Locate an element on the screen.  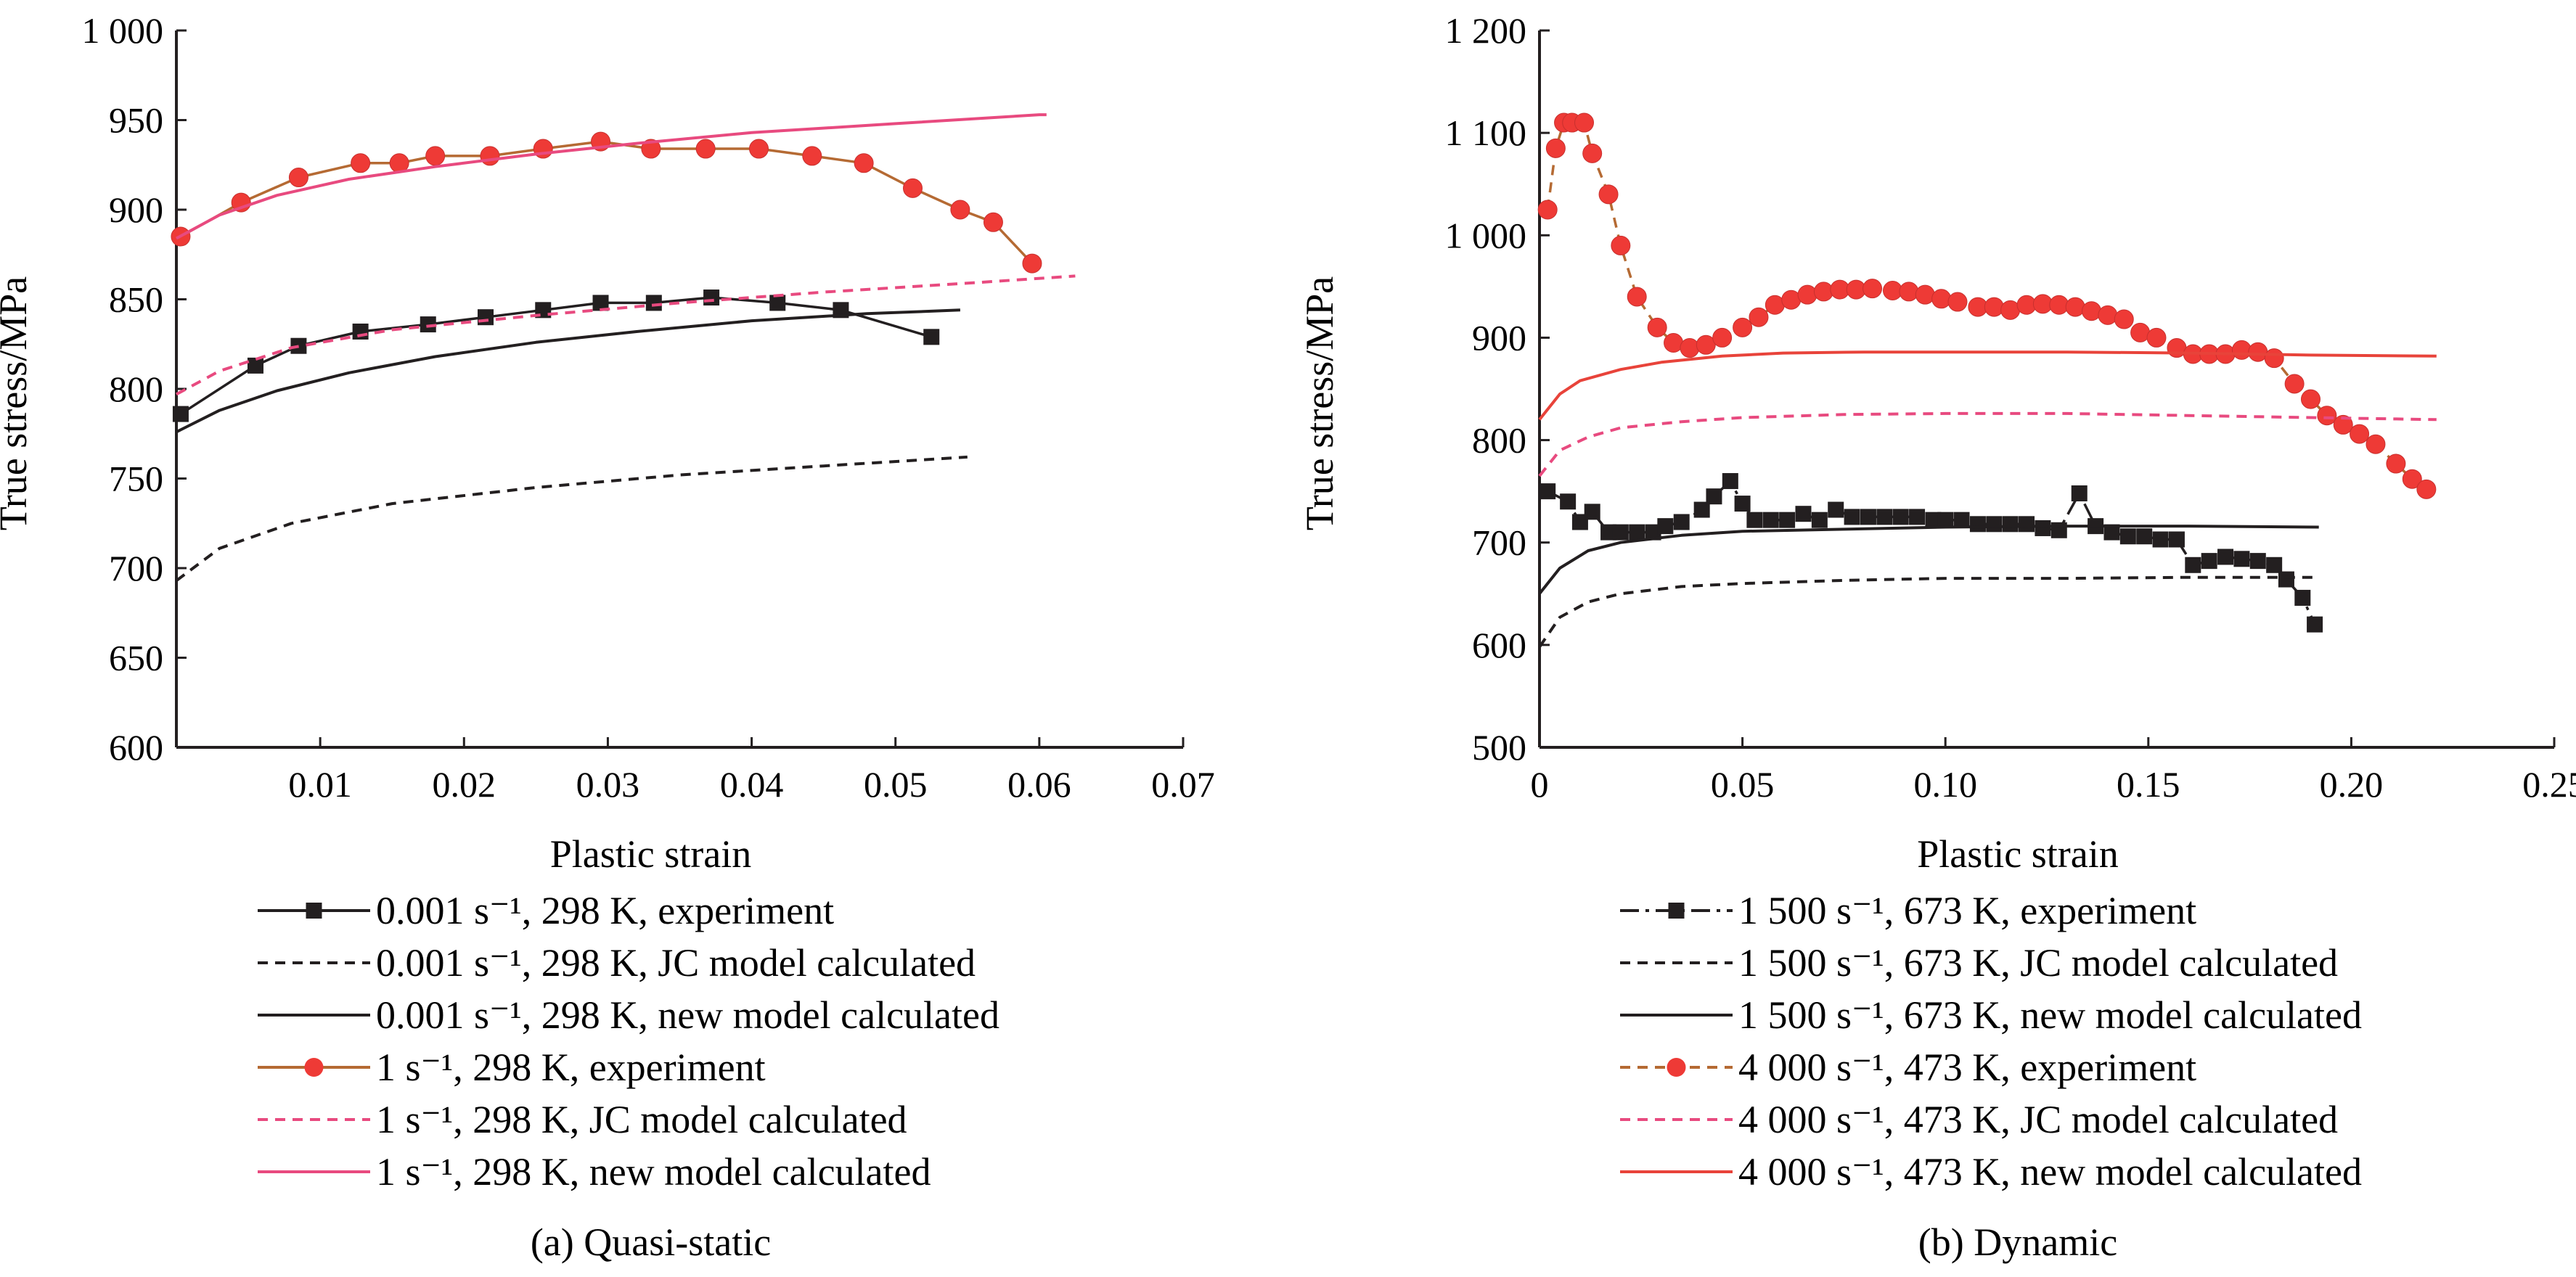
legend-item: 1 500 s⁻¹, 673 K, JC model calculated is located at coordinates (1979, 963).